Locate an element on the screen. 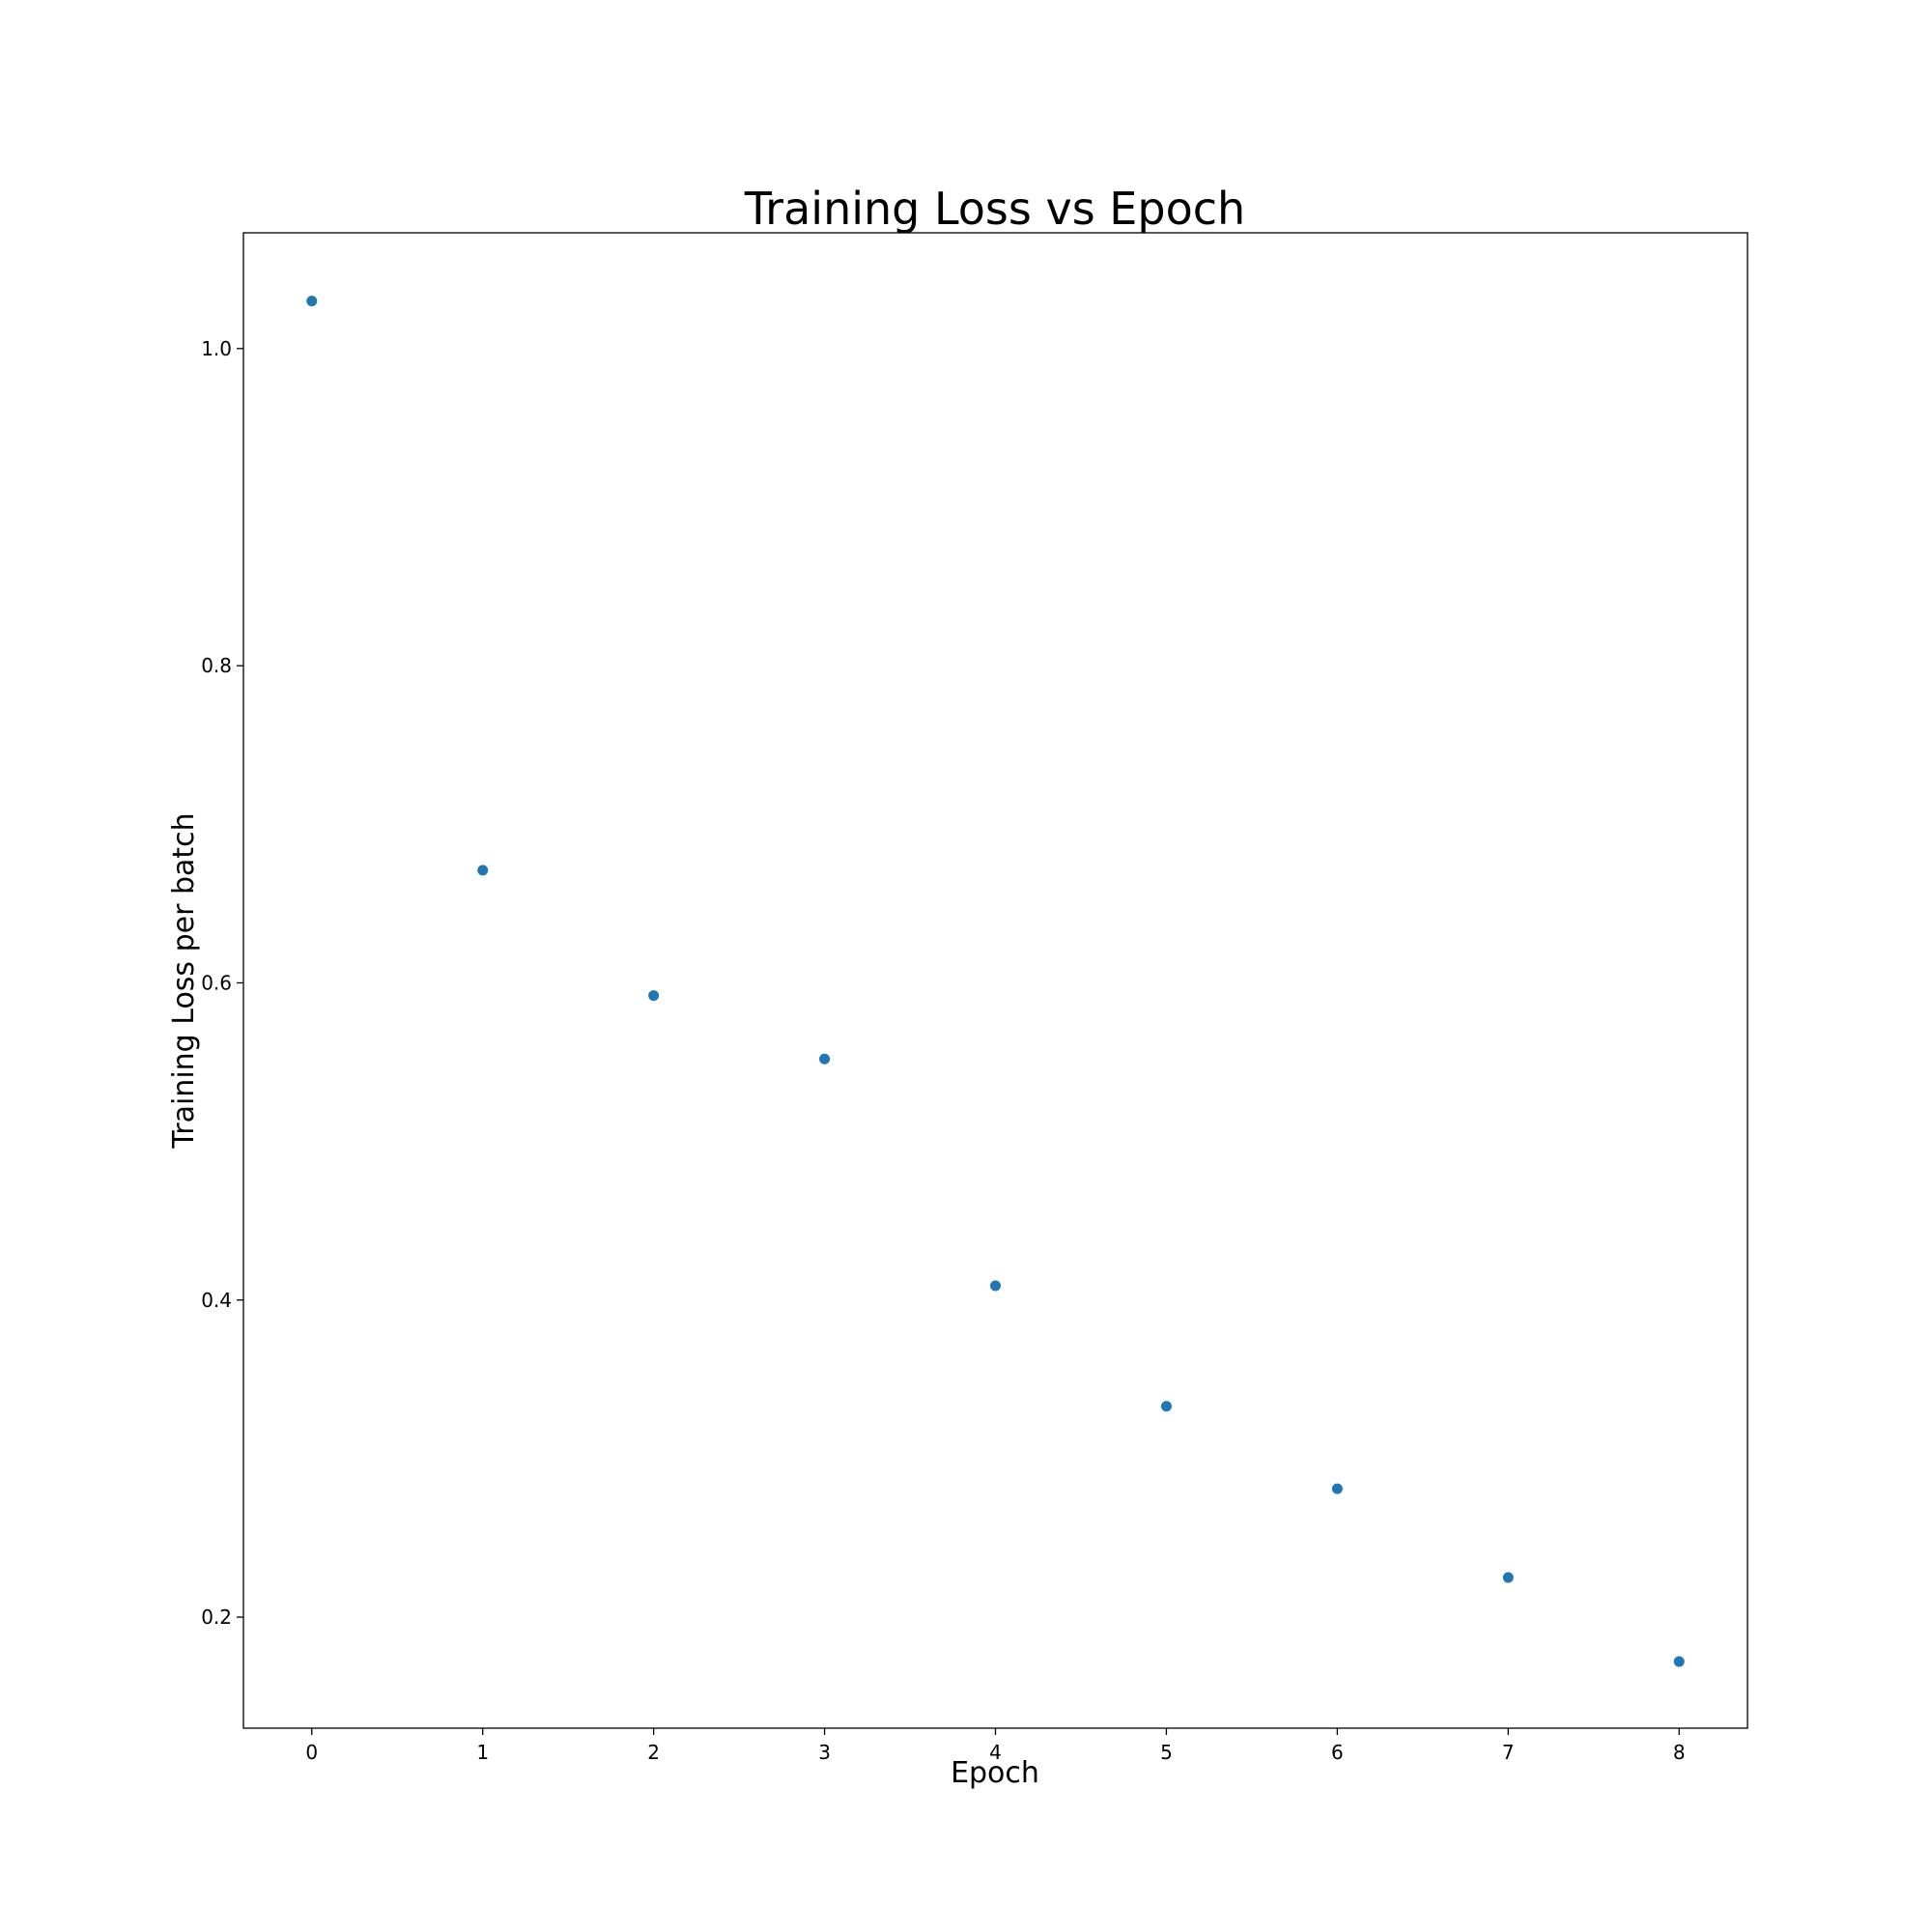 The height and width of the screenshot is (1932, 1932). y-axis-title: Training Loss per batch is located at coordinates (184, 980).